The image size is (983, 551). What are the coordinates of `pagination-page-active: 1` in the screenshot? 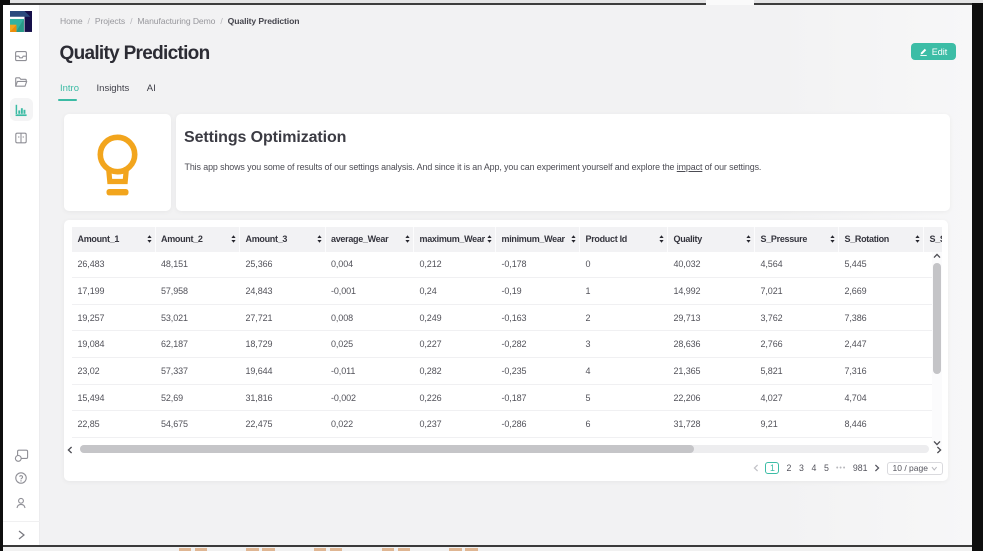 It's located at (772, 468).